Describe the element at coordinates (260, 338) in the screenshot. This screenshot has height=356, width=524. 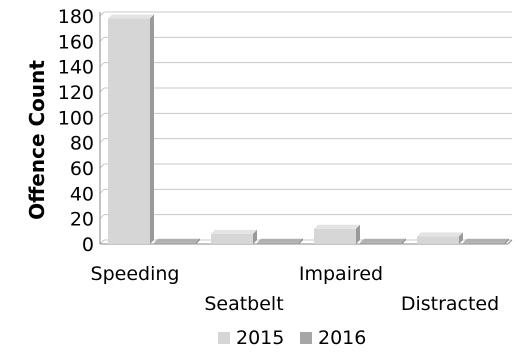
I see `legend-label: 2015` at that location.